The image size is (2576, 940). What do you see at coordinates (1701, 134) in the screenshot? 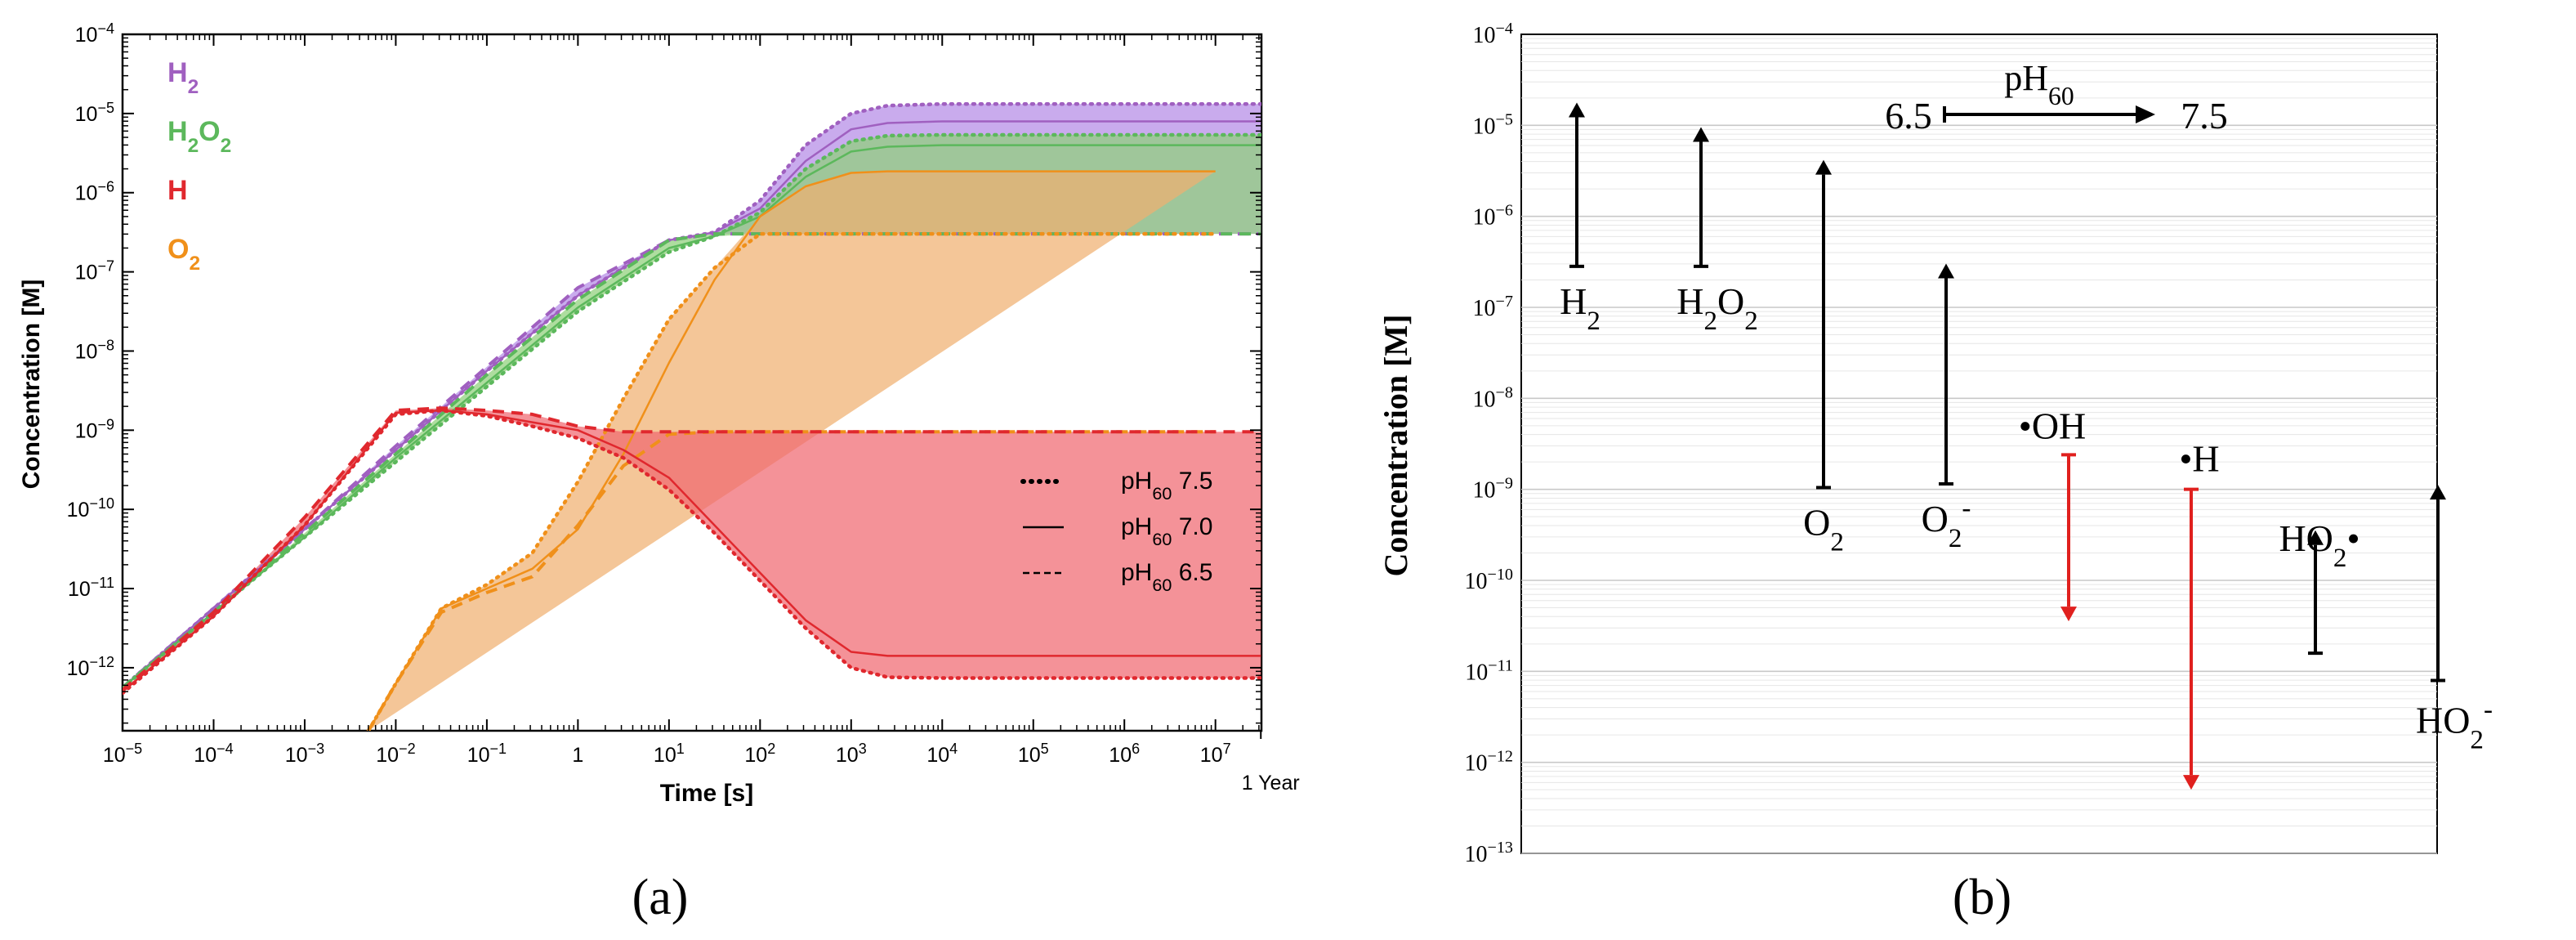
I see `arrow-head-h2o2` at bounding box center [1701, 134].